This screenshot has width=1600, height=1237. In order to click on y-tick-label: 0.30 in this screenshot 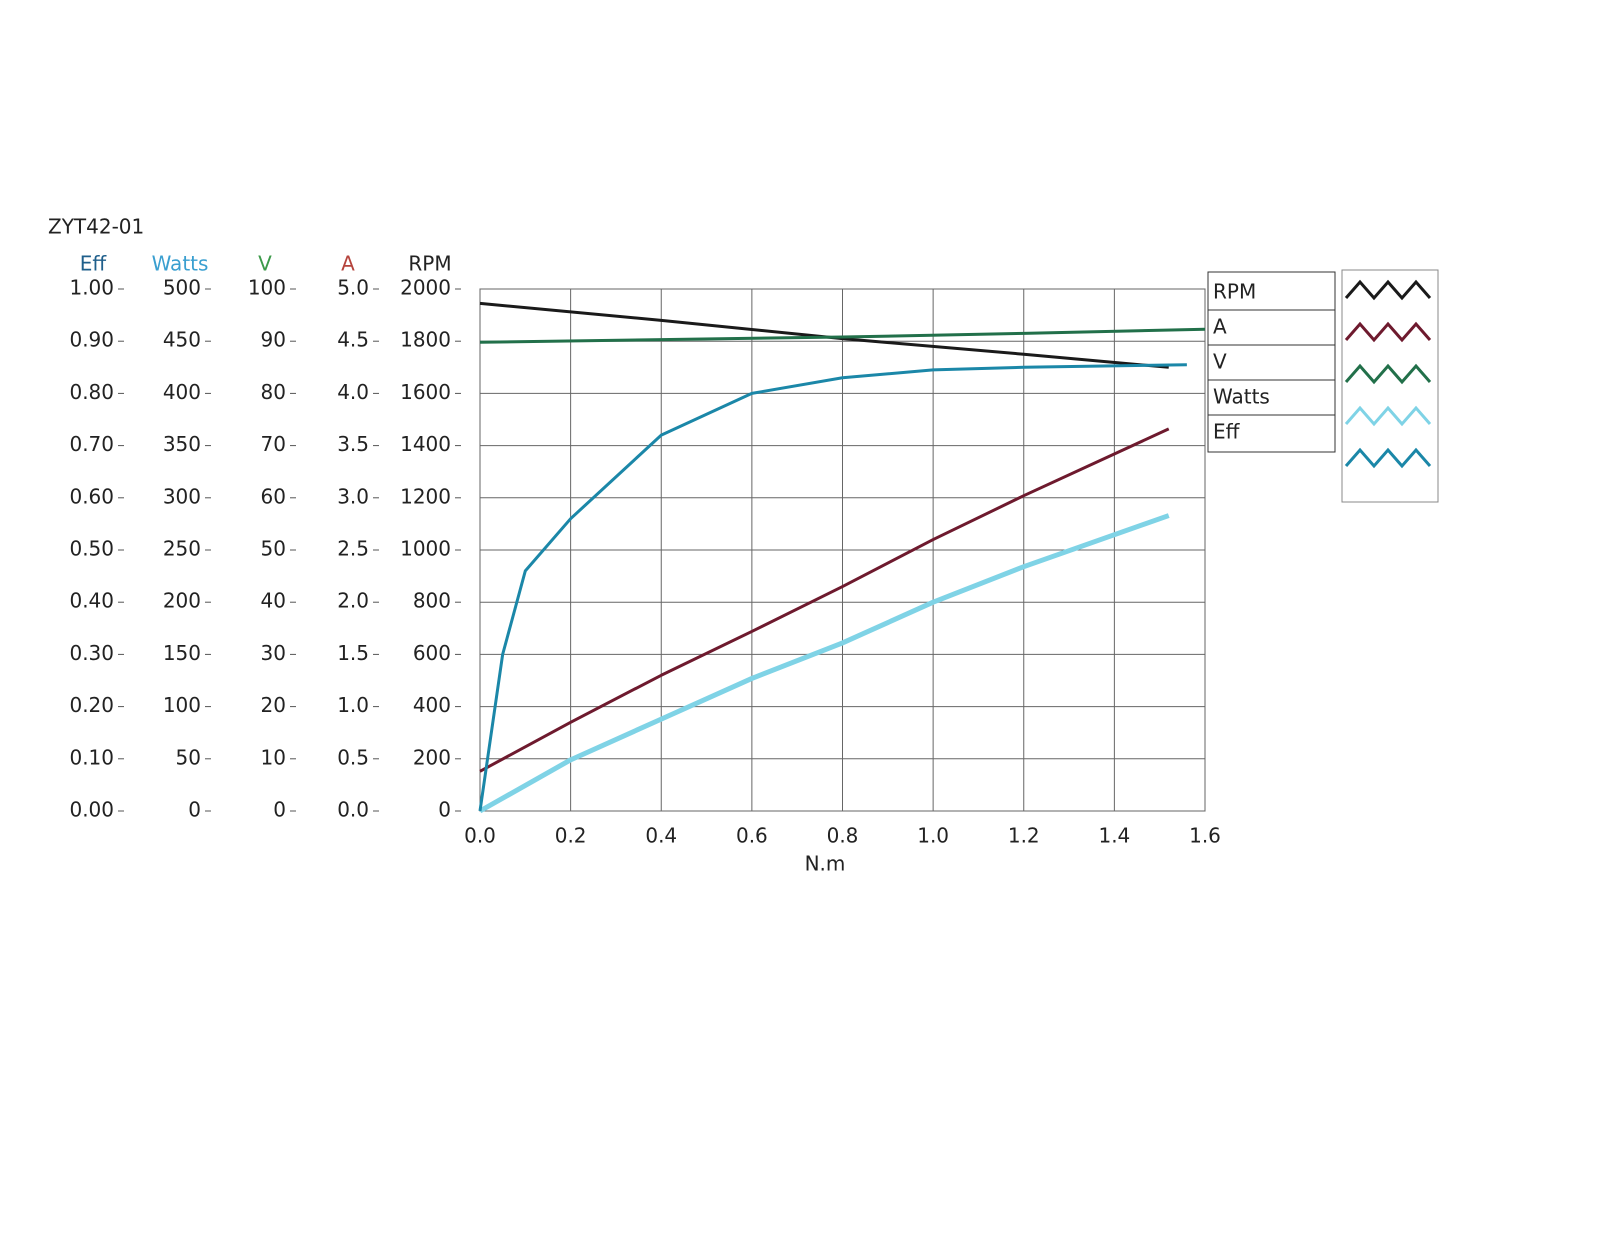, I will do `click(91, 653)`.